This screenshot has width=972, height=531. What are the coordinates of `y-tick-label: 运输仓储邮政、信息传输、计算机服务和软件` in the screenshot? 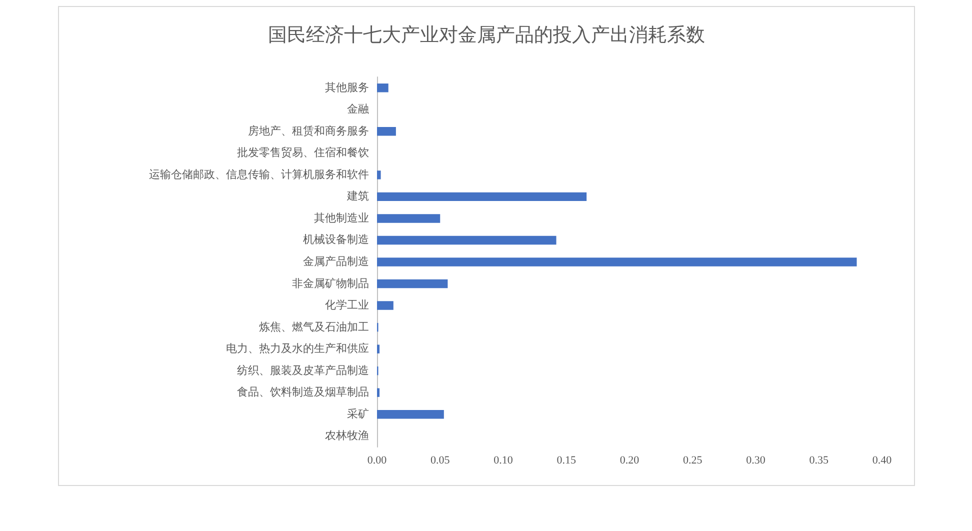 It's located at (259, 174).